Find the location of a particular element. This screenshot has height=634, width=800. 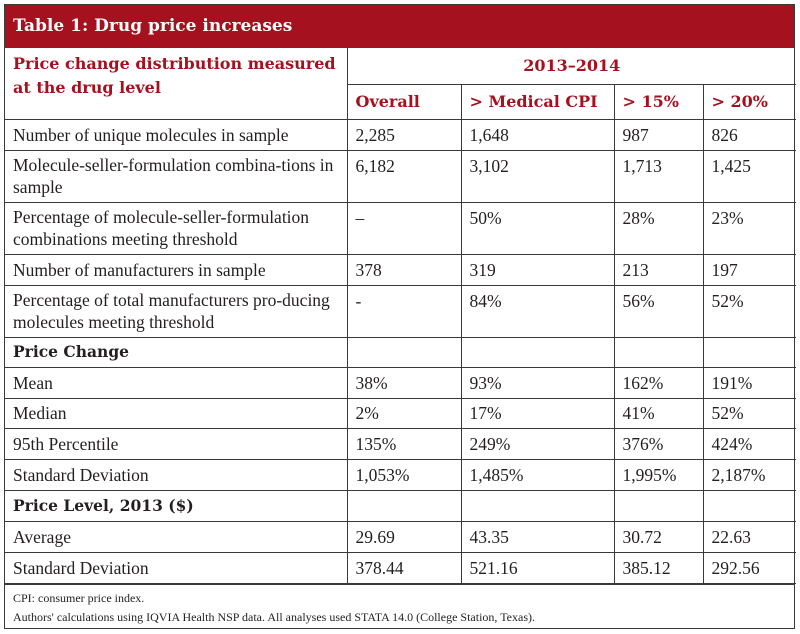

section-heading-price-change: Price Change is located at coordinates (176, 352).